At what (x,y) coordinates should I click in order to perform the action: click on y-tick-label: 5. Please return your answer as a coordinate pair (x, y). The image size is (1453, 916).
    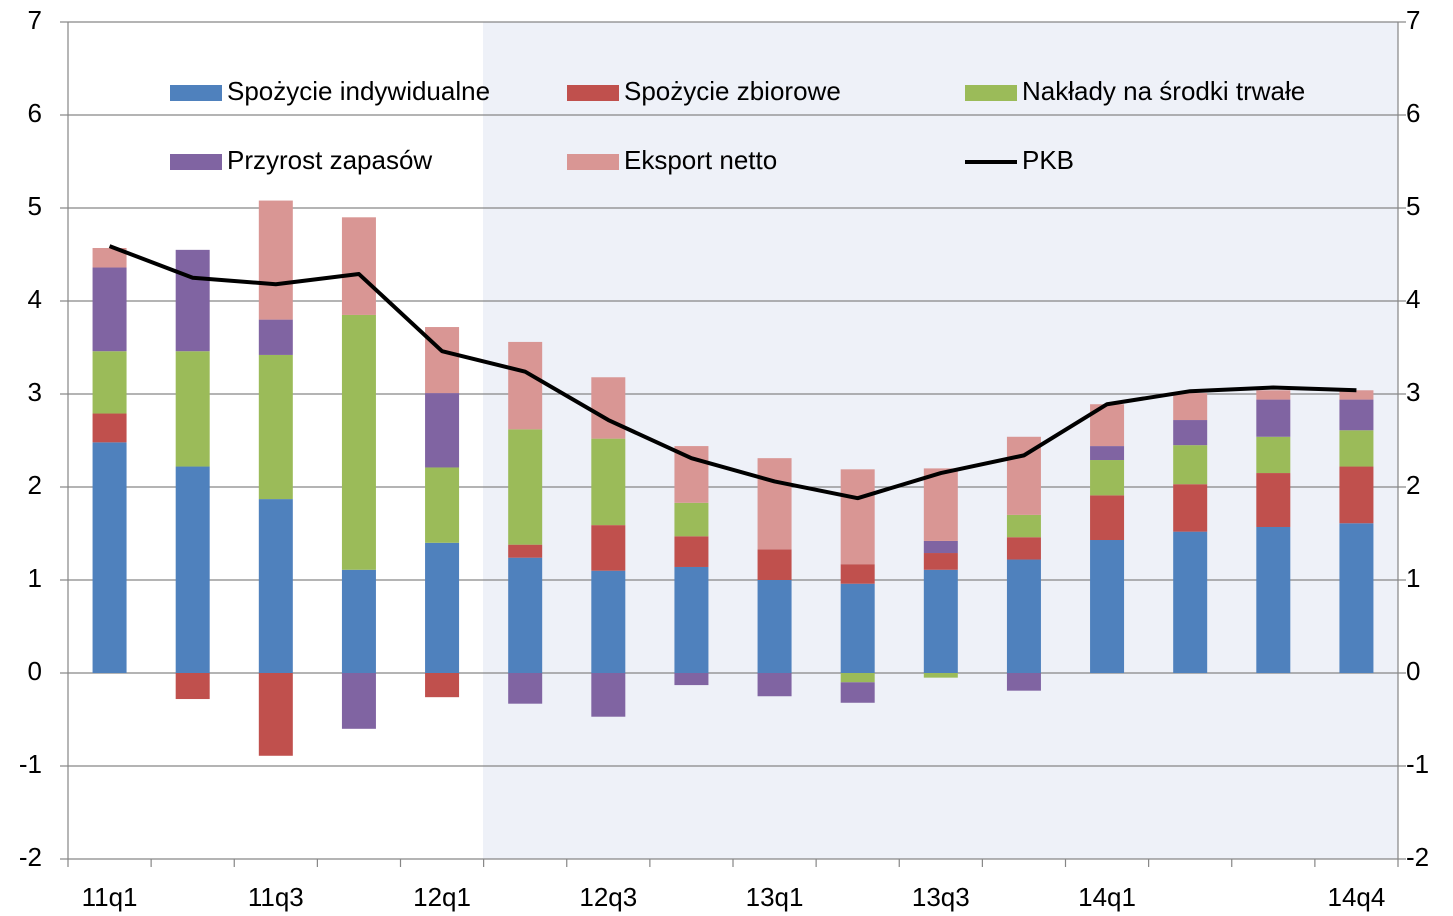
    Looking at the image, I should click on (35, 206).